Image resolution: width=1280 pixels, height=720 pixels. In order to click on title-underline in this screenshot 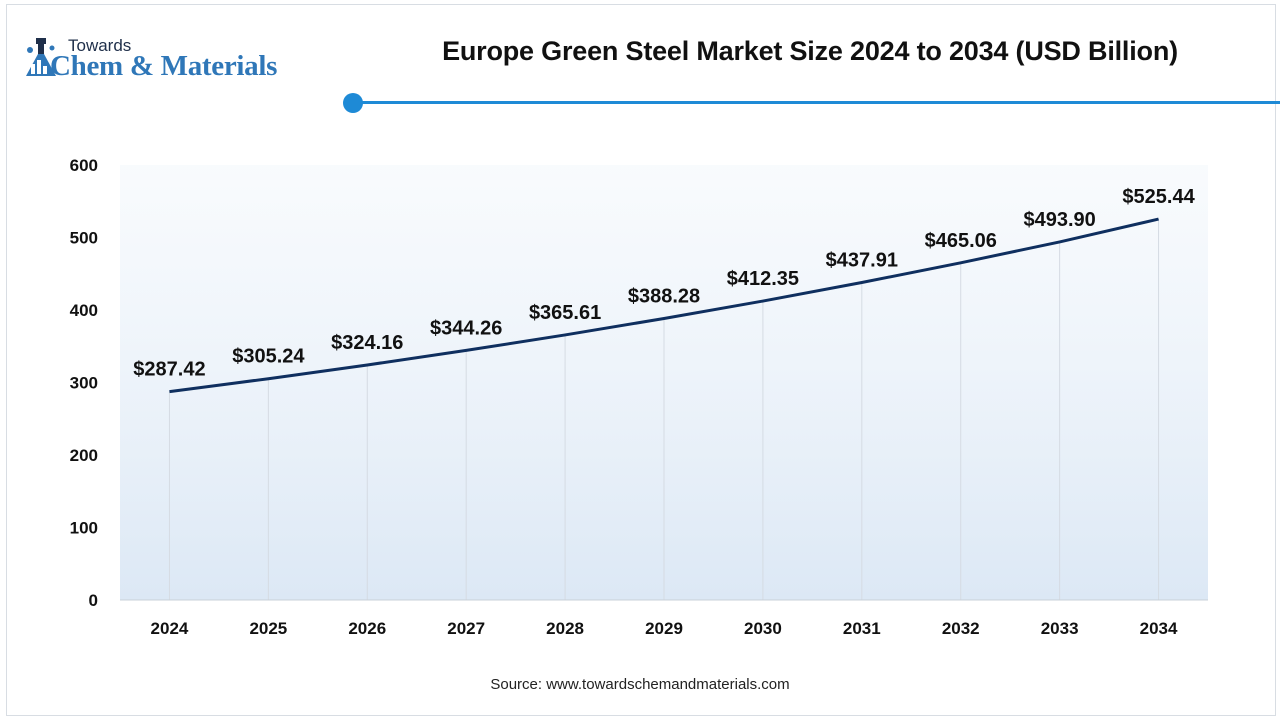, I will do `click(819, 102)`.